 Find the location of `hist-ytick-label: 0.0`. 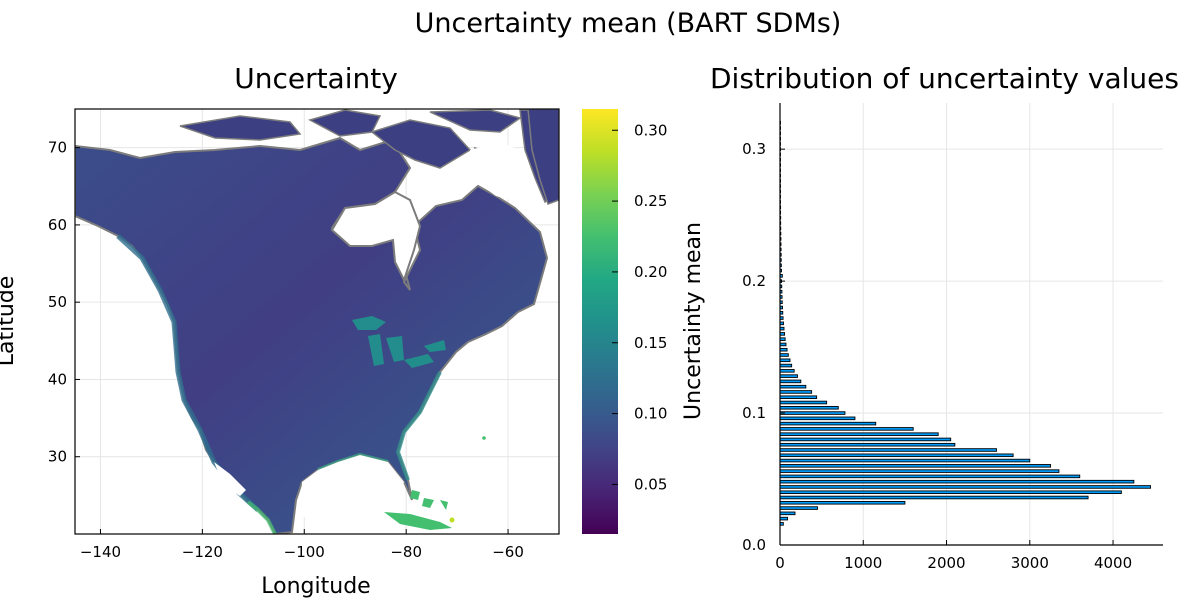

hist-ytick-label: 0.0 is located at coordinates (754, 545).